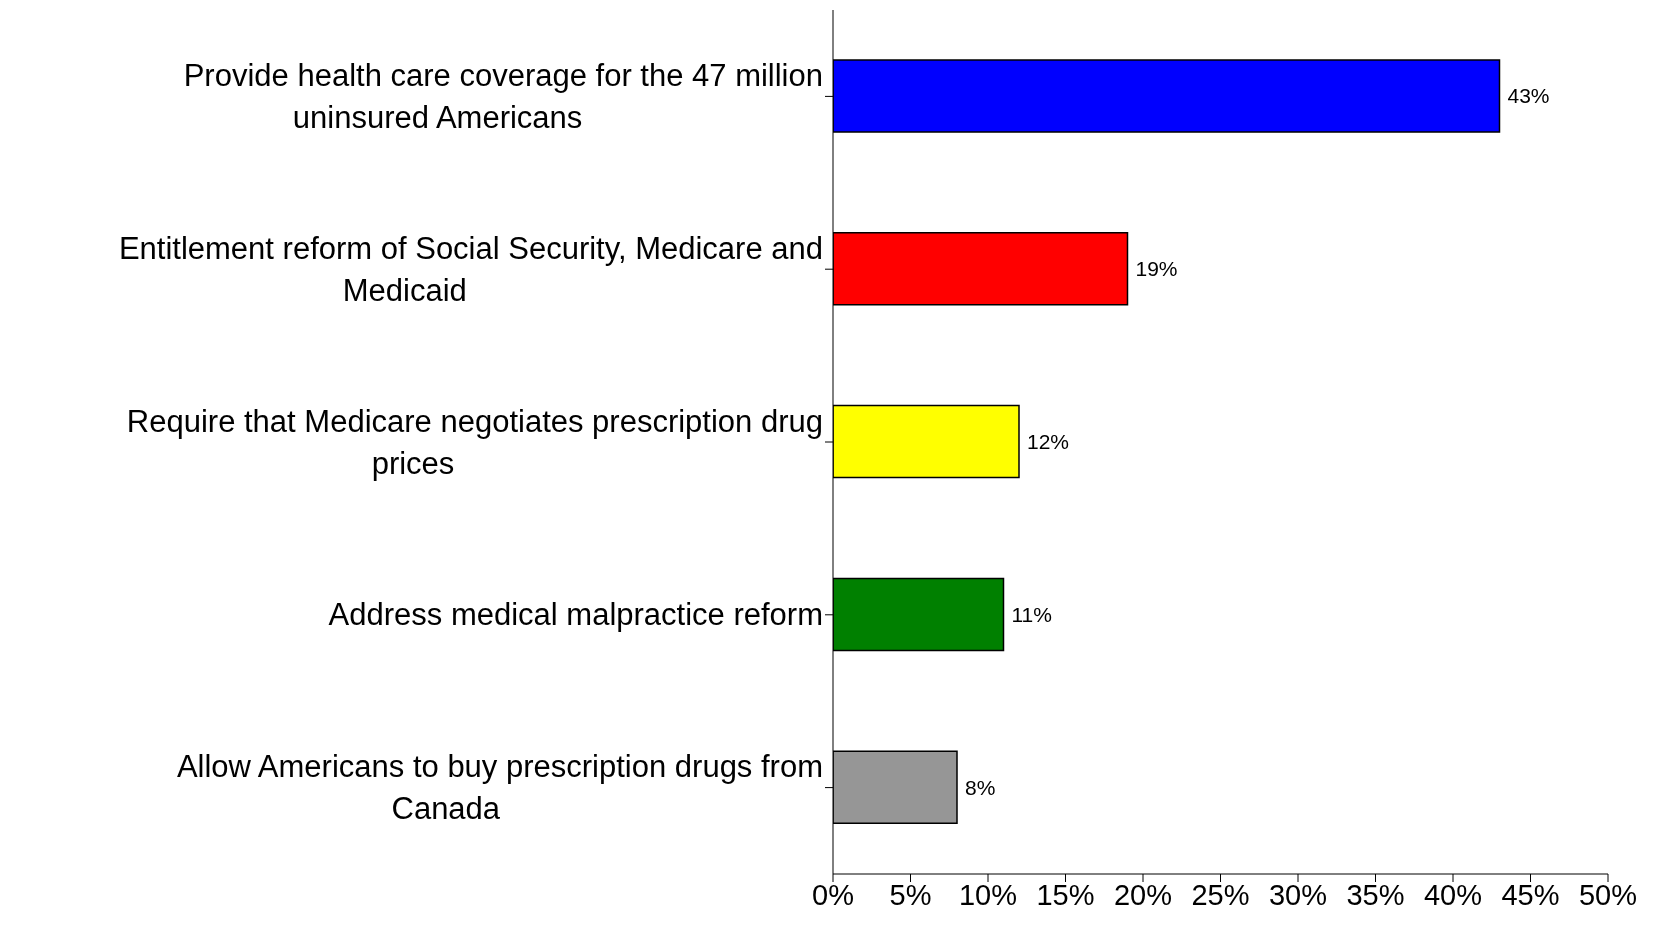 The image size is (1656, 942). Describe the element at coordinates (1065, 894) in the screenshot. I see `x-tick-label: 15%` at that location.